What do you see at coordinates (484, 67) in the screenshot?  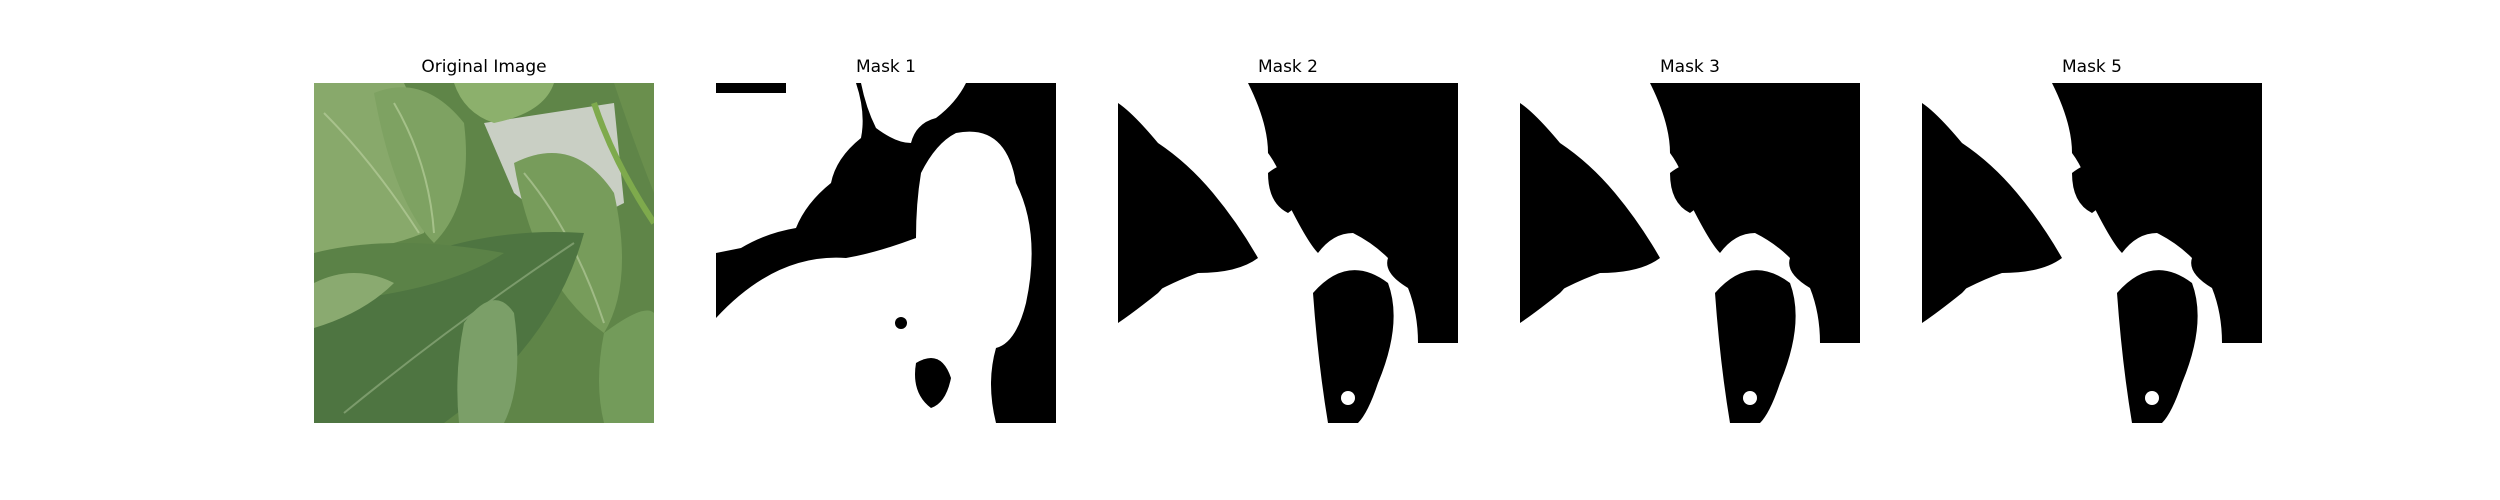 I see `panel-title: Original Image` at bounding box center [484, 67].